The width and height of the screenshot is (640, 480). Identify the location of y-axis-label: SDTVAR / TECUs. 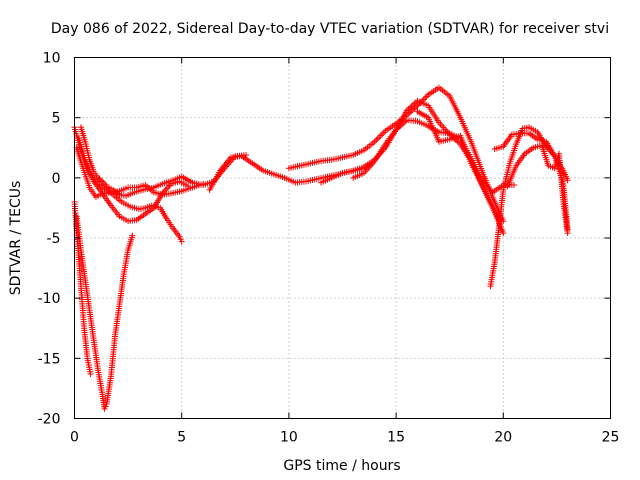
(16, 238).